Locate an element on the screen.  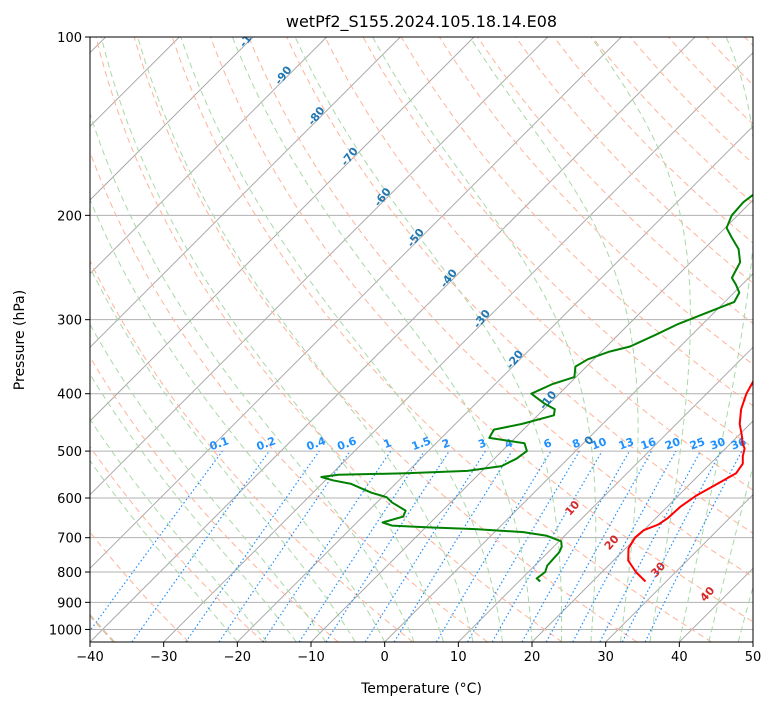
y-axis-label: Pressure (hPa) is located at coordinates (20, 340).